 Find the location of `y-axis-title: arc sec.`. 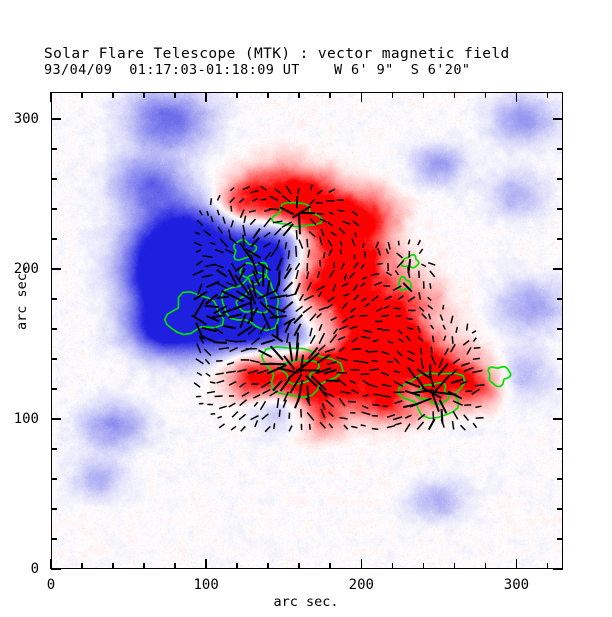

y-axis-title: arc sec. is located at coordinates (22, 297).